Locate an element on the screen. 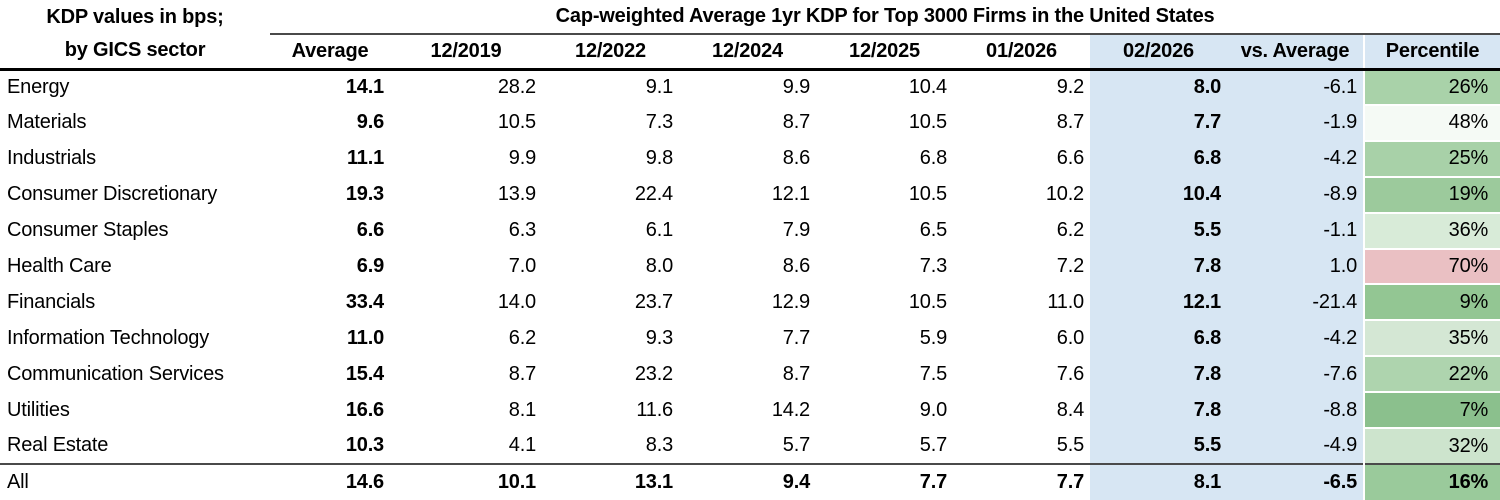 The height and width of the screenshot is (500, 1500). cell-12-2022: 9.1 is located at coordinates (659, 87).